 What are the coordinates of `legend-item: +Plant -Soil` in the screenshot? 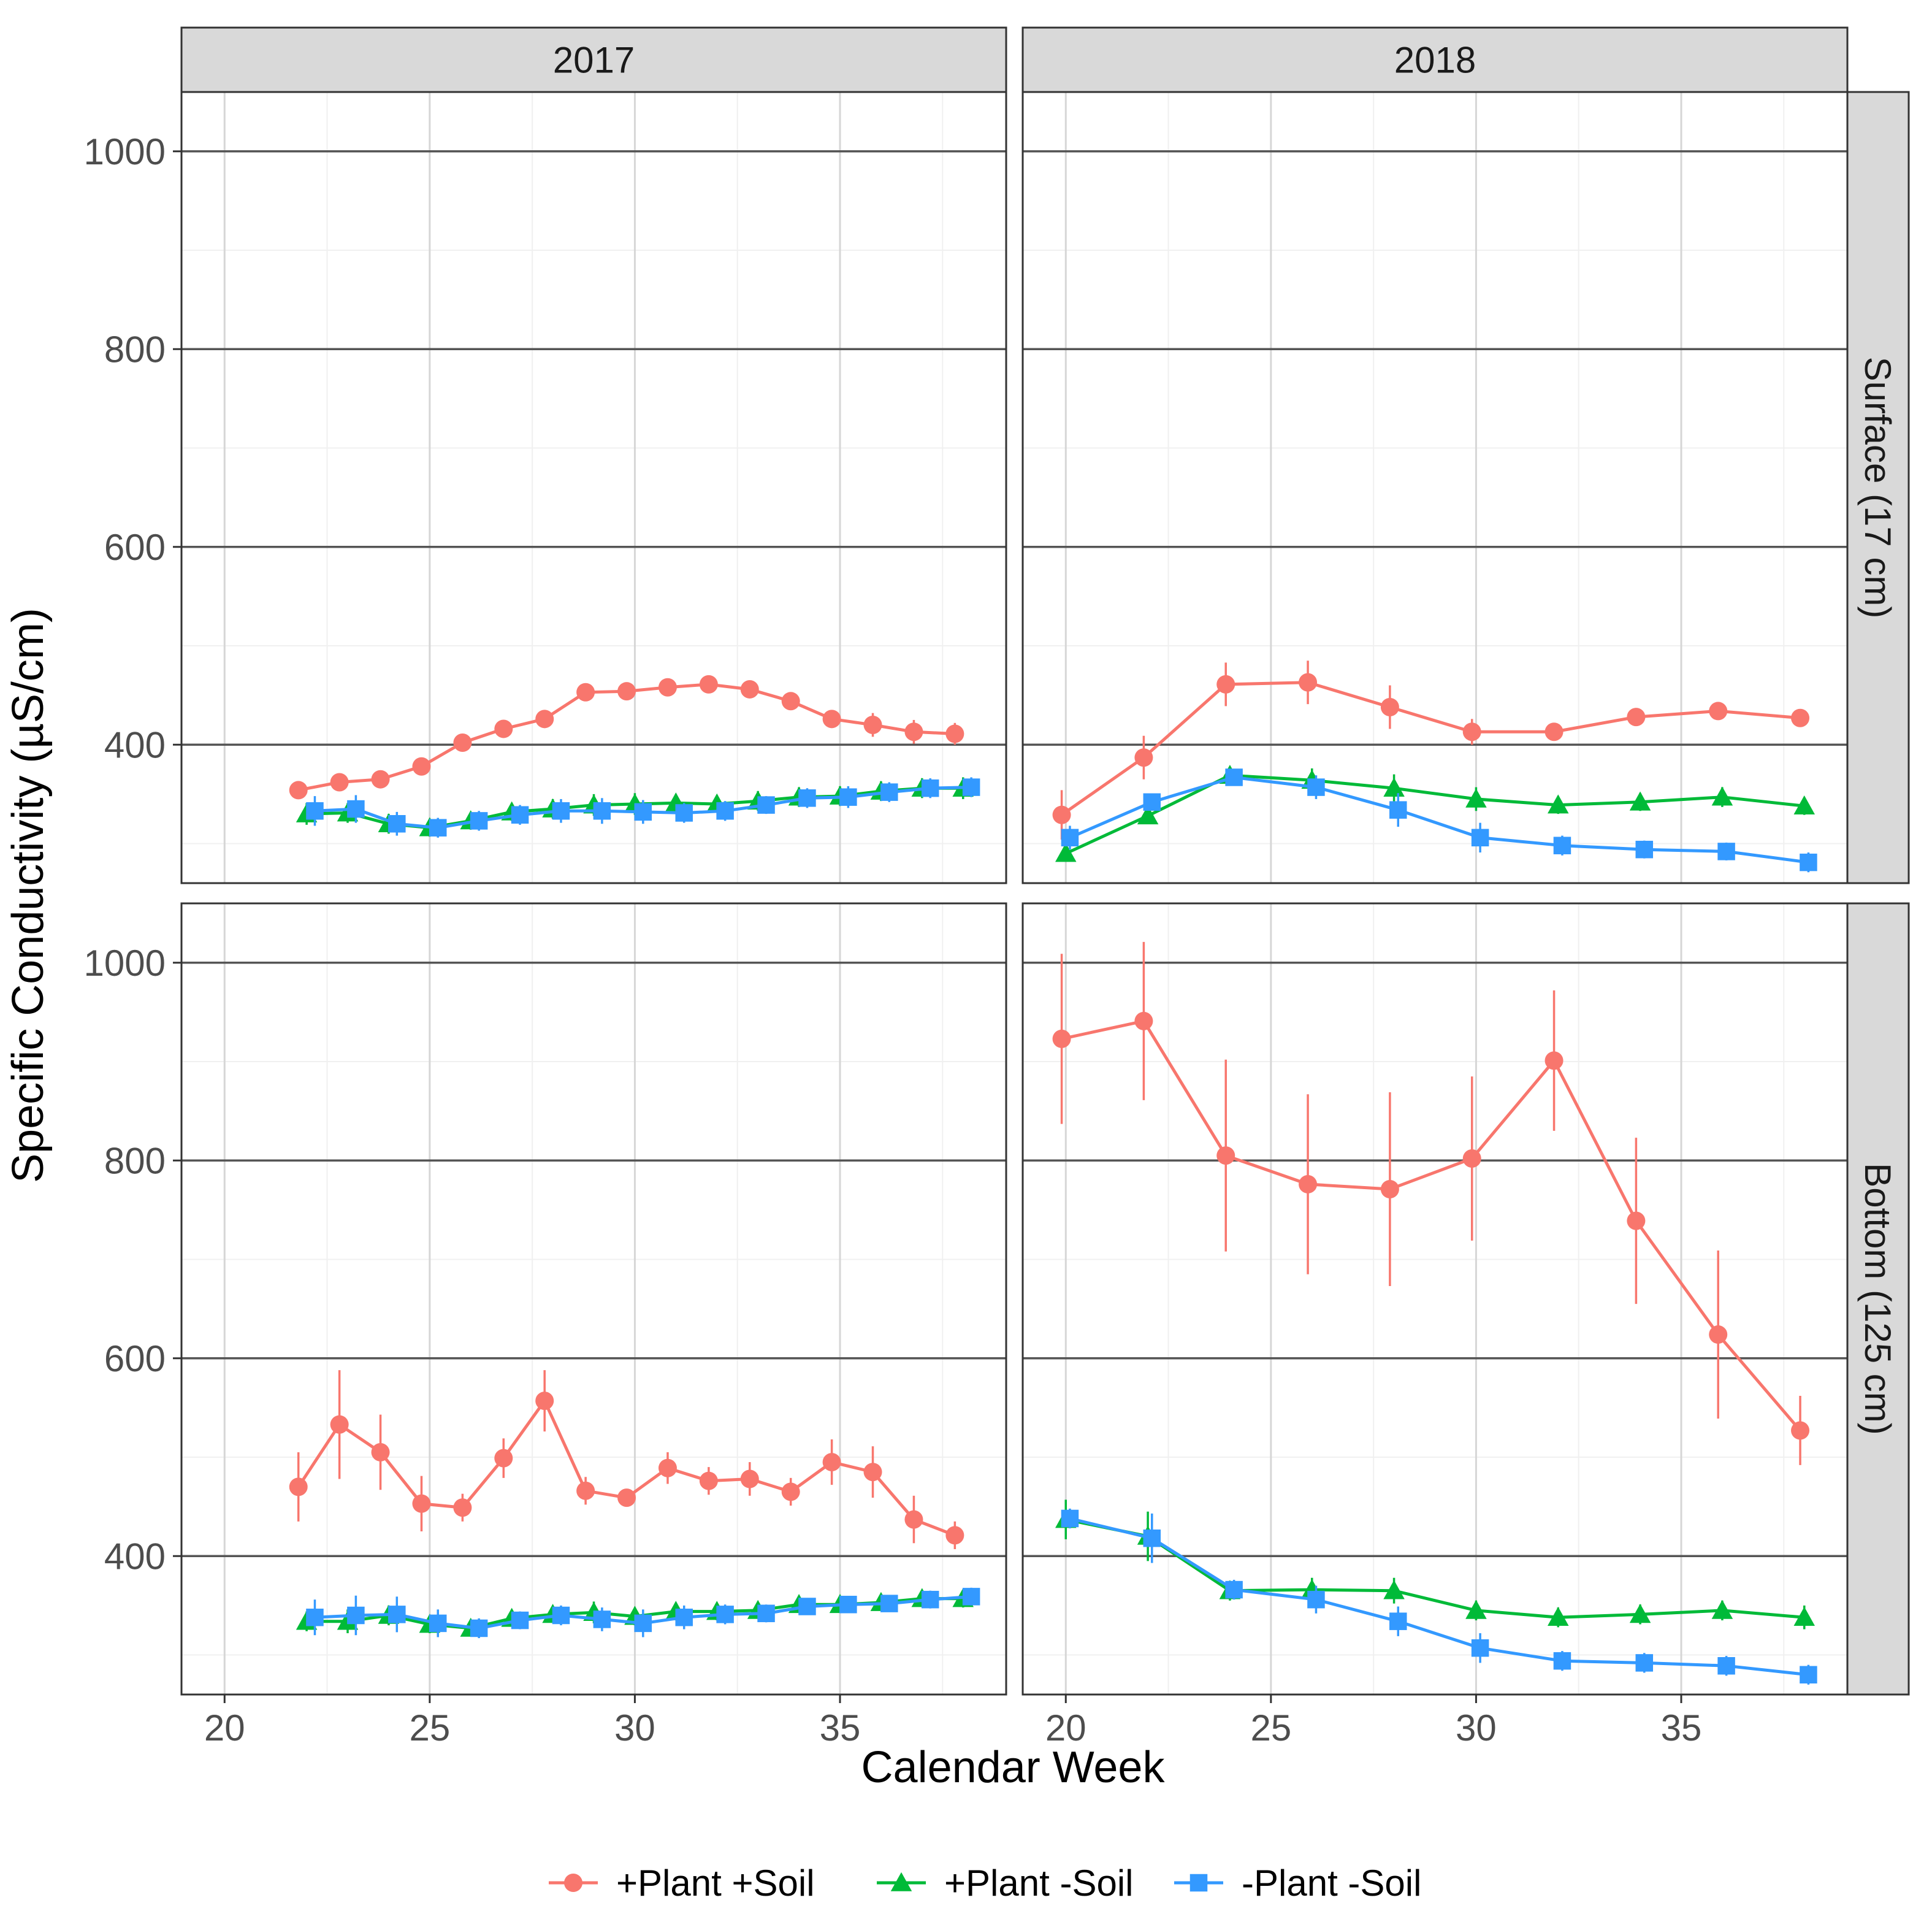 It's located at (1005, 1883).